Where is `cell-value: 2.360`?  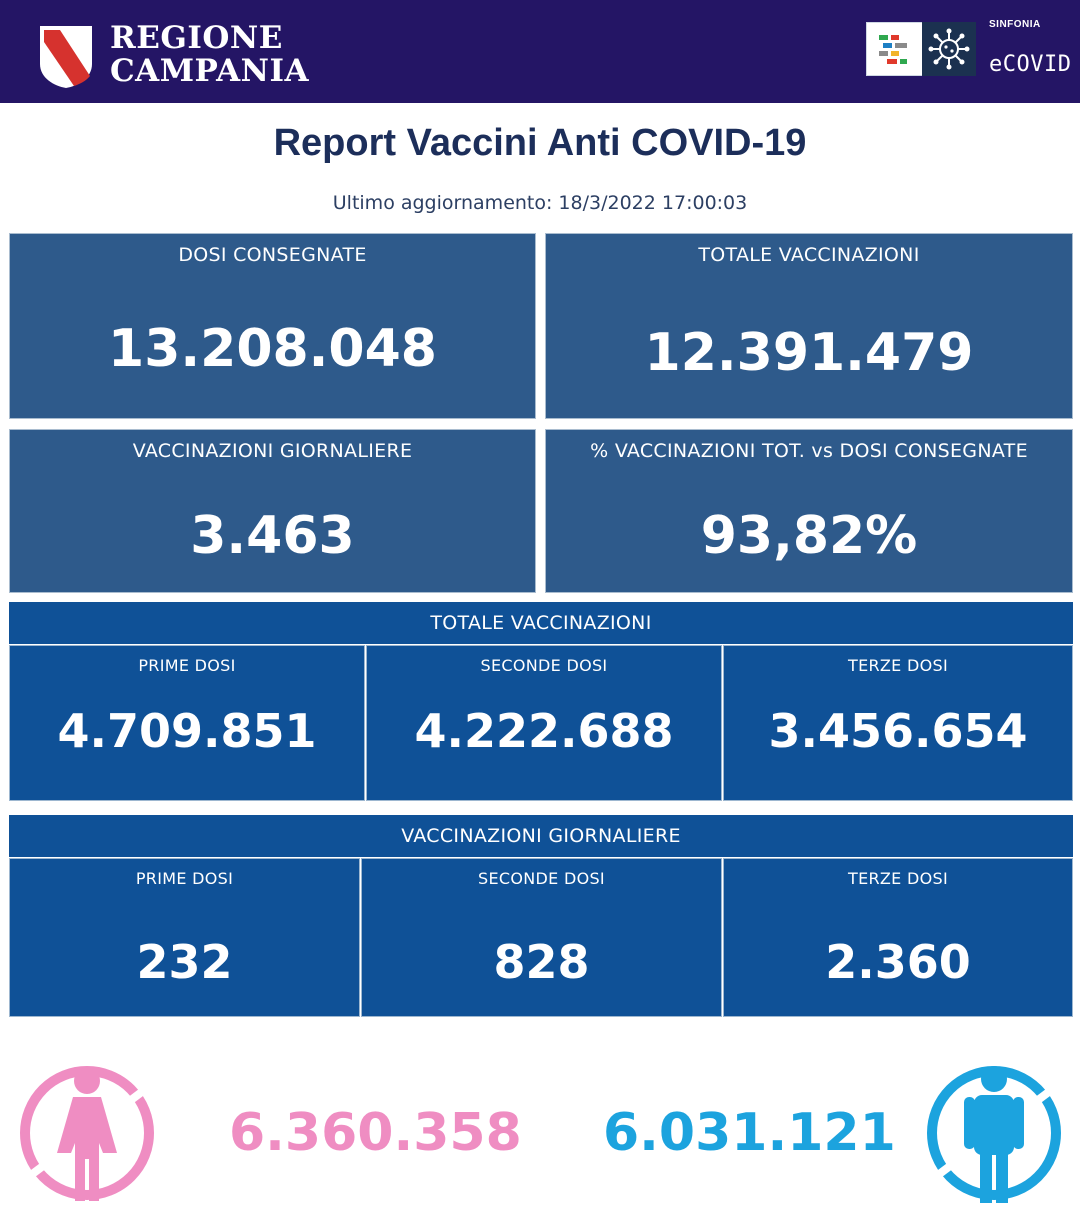
cell-value: 2.360 is located at coordinates (898, 962).